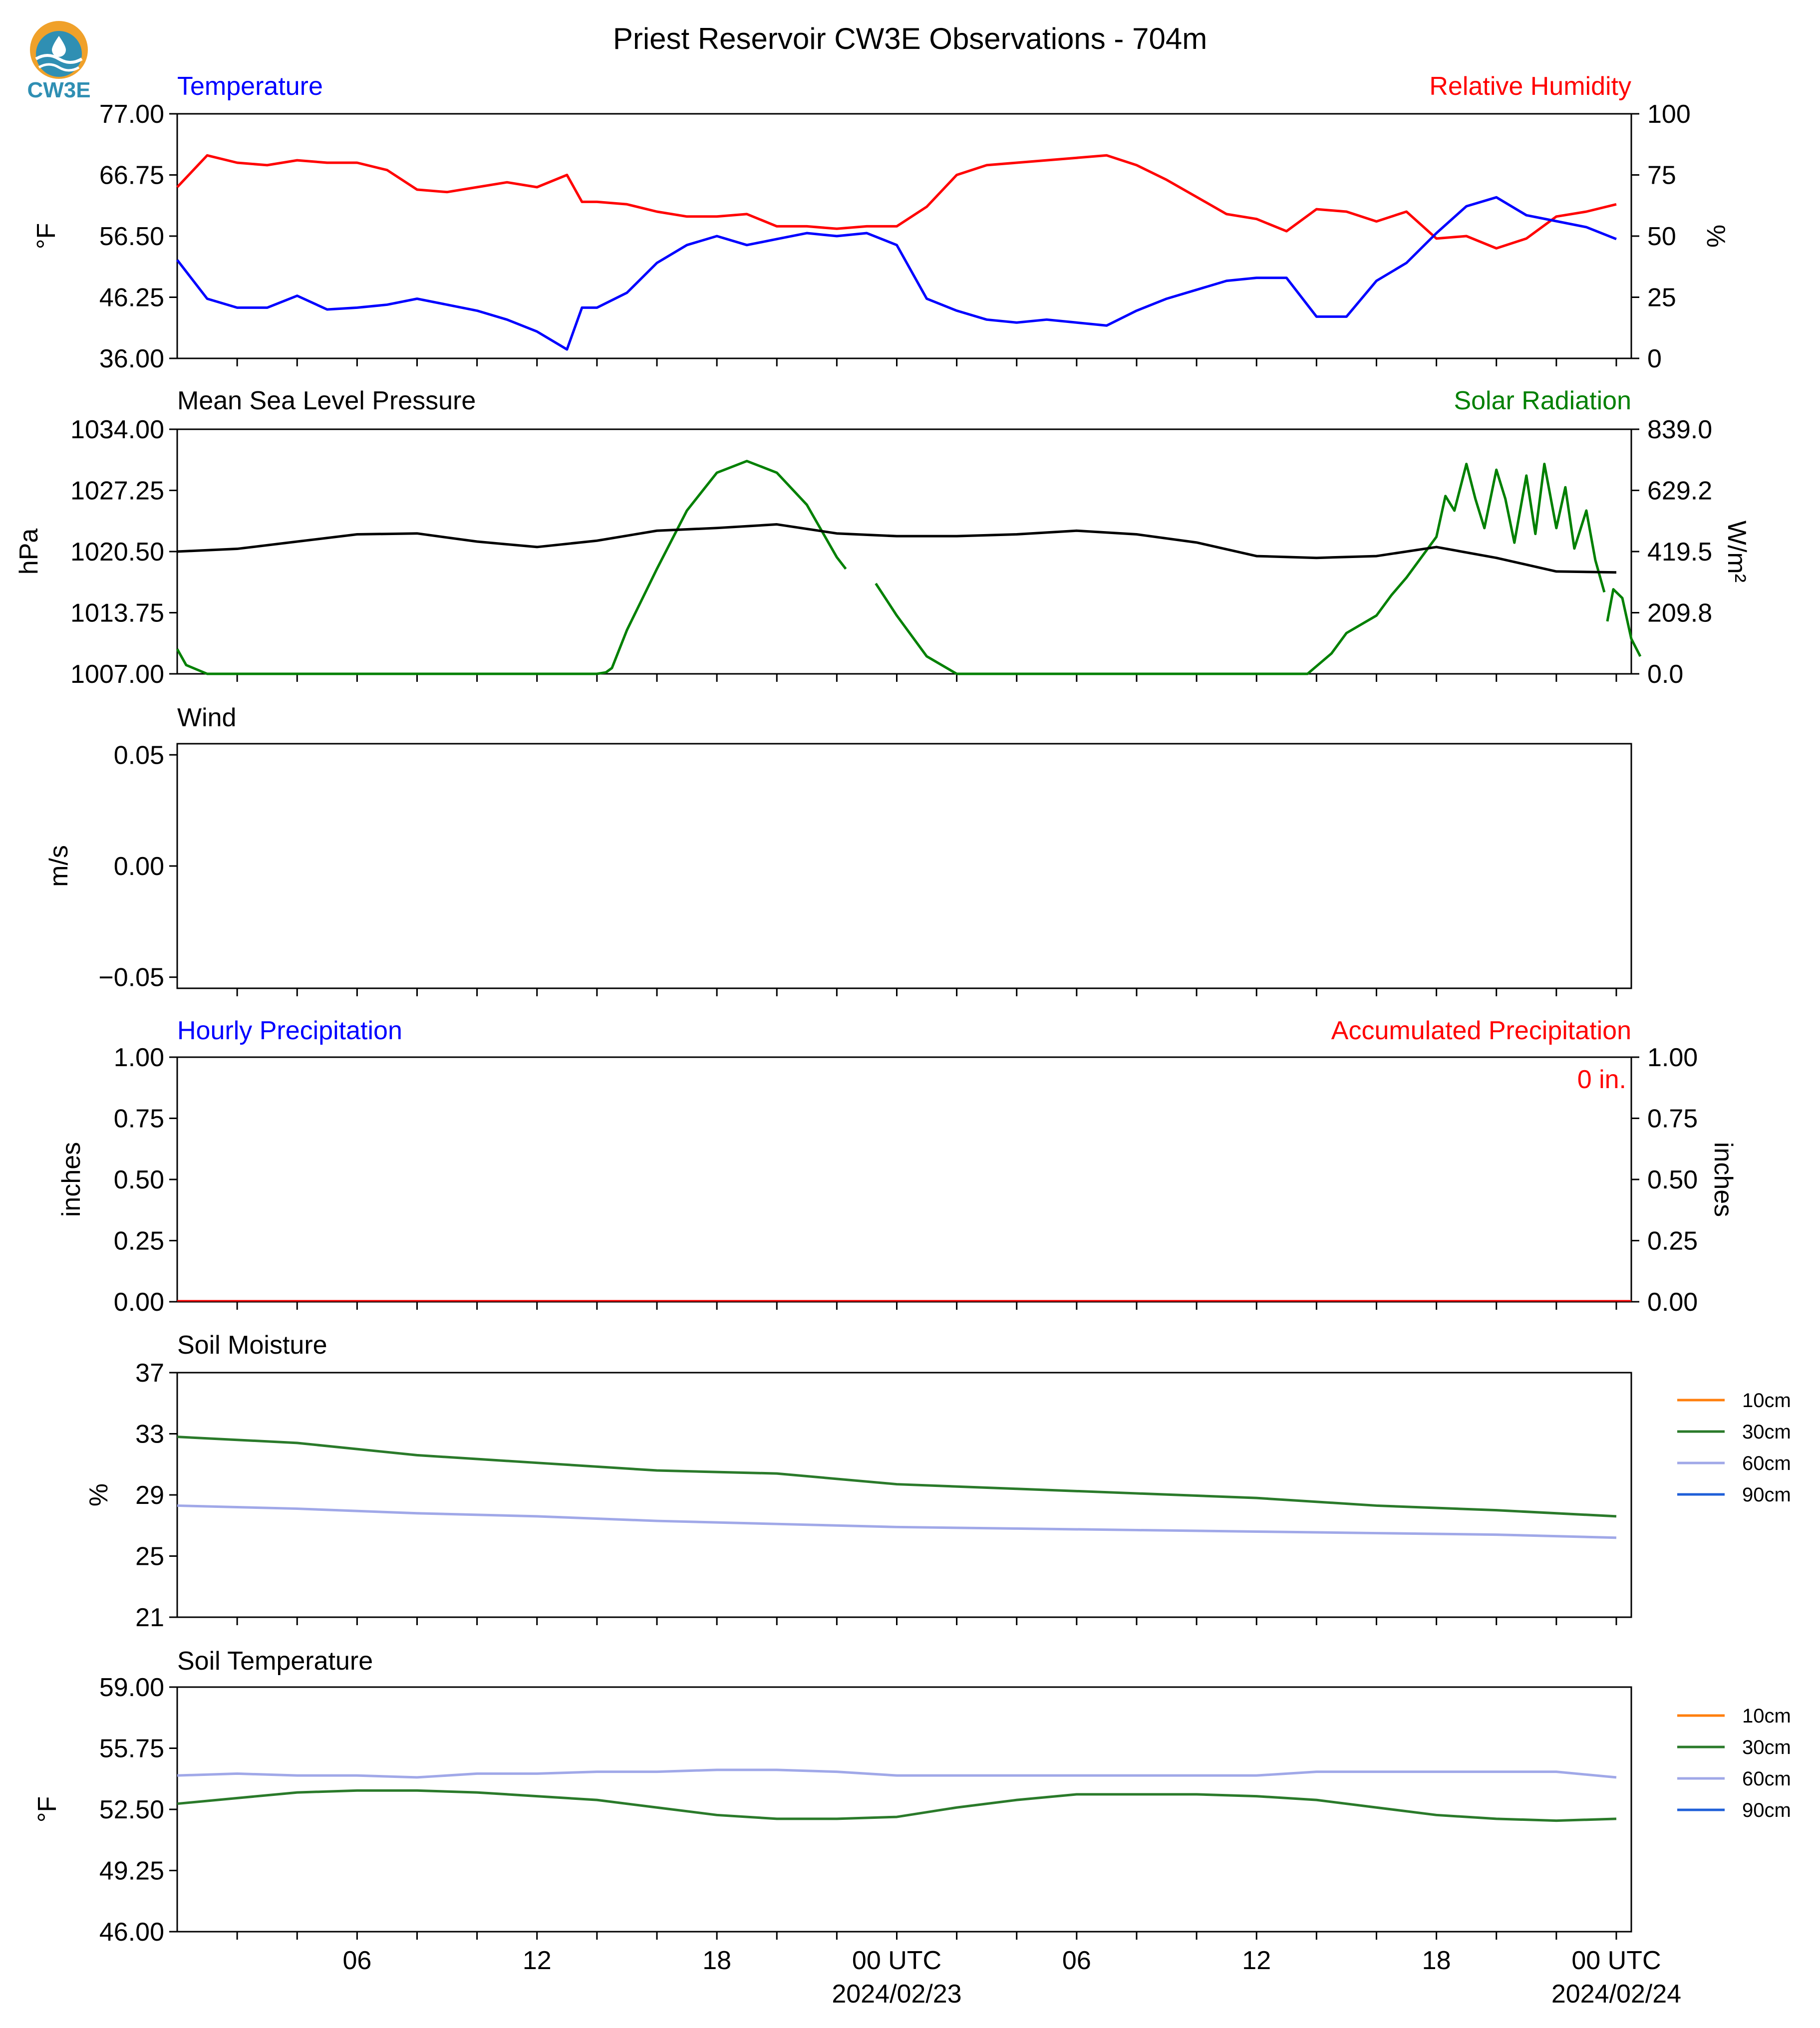 The height and width of the screenshot is (2028, 1820). Describe the element at coordinates (1715, 236) in the screenshot. I see `y-axis-label-right: %` at that location.